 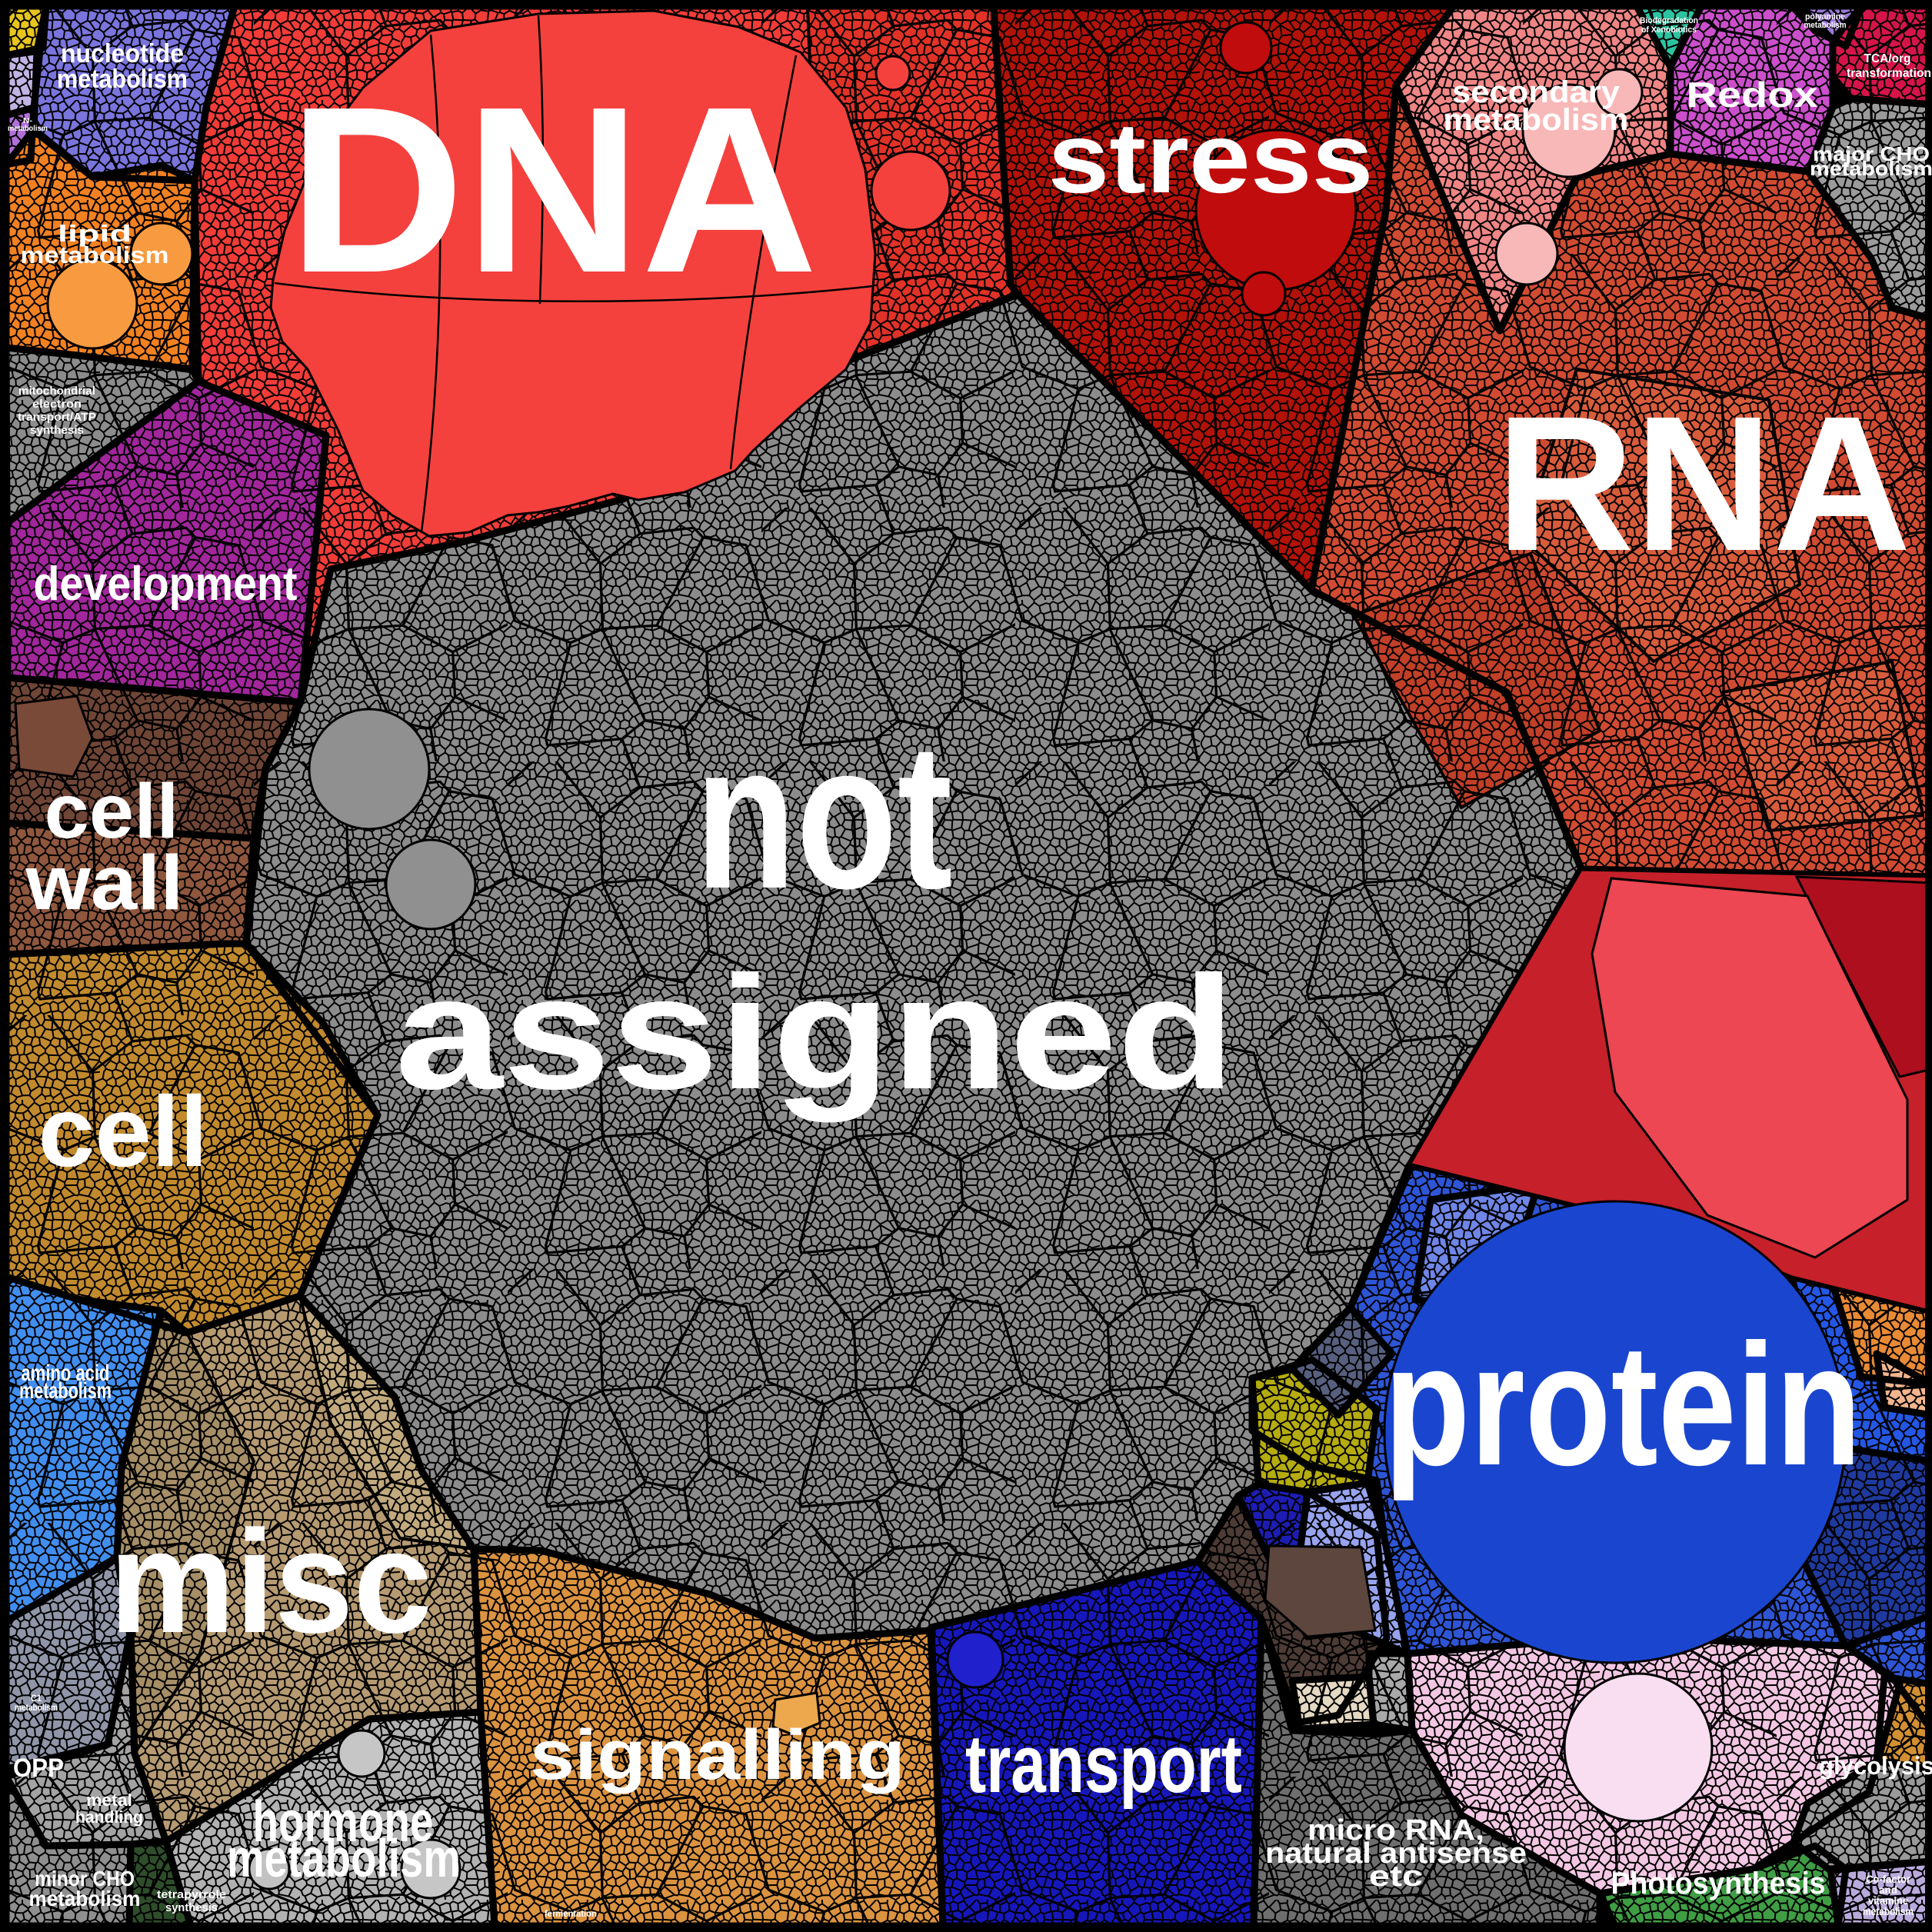 I want to click on svg-text: vitamine, so click(x=1888, y=1900).